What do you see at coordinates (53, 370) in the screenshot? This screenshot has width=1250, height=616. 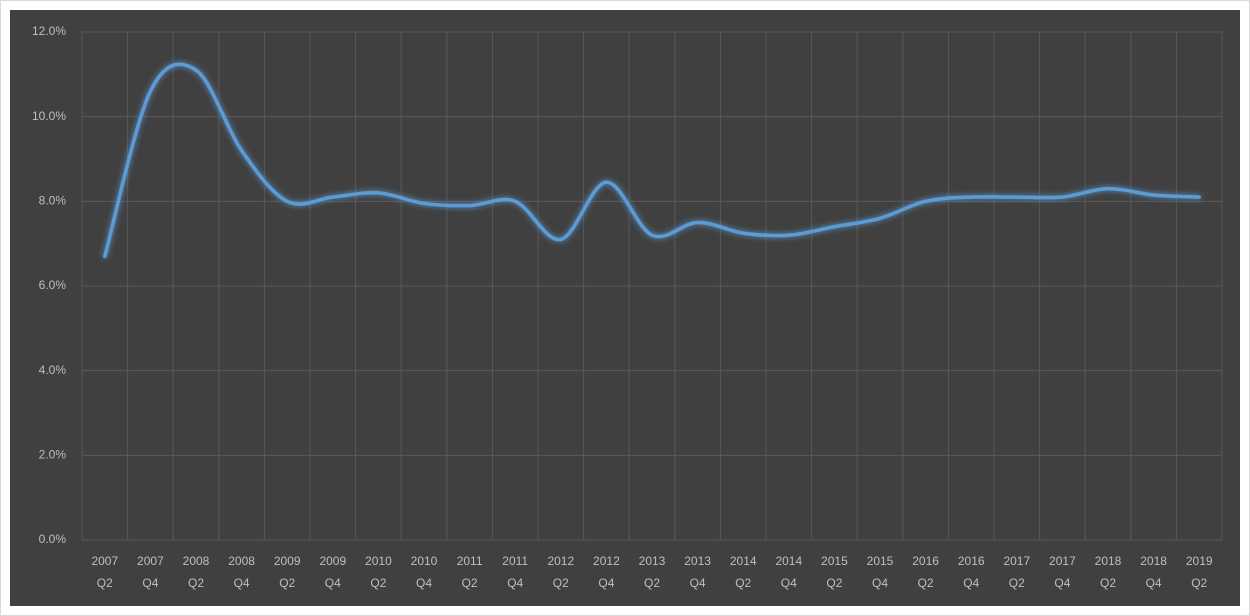 I see `y-tick-label: 4.0%` at bounding box center [53, 370].